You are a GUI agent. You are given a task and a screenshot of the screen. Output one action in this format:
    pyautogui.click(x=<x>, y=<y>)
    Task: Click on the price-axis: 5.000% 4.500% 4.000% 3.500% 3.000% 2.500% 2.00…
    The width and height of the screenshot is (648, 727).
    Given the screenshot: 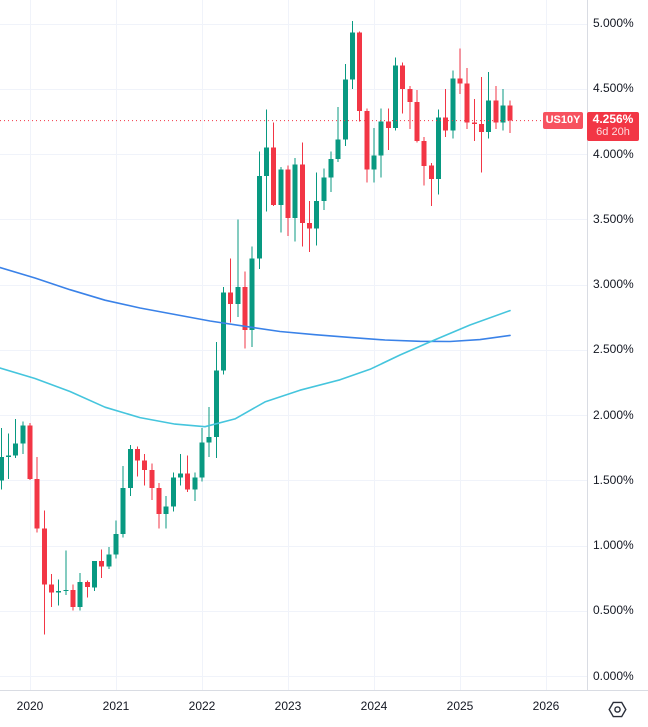 What is the action you would take?
    pyautogui.click(x=617, y=345)
    